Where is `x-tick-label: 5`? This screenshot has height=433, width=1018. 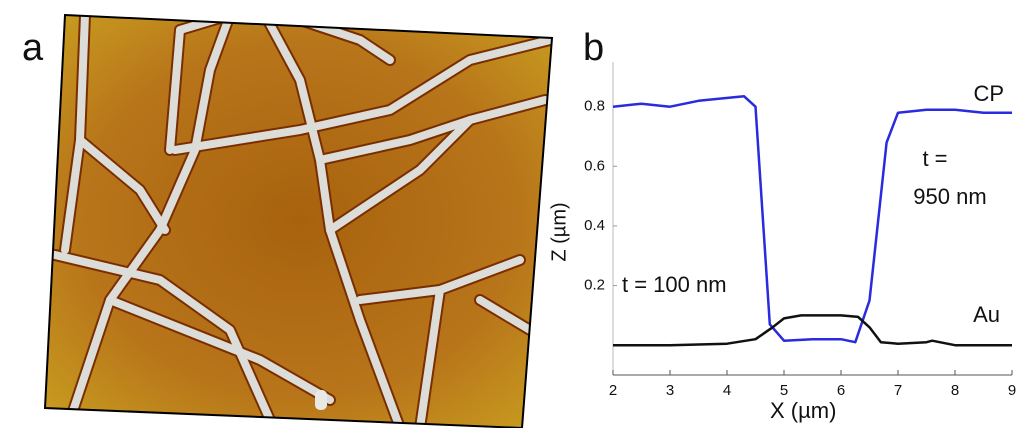
x-tick-label: 5 is located at coordinates (784, 390).